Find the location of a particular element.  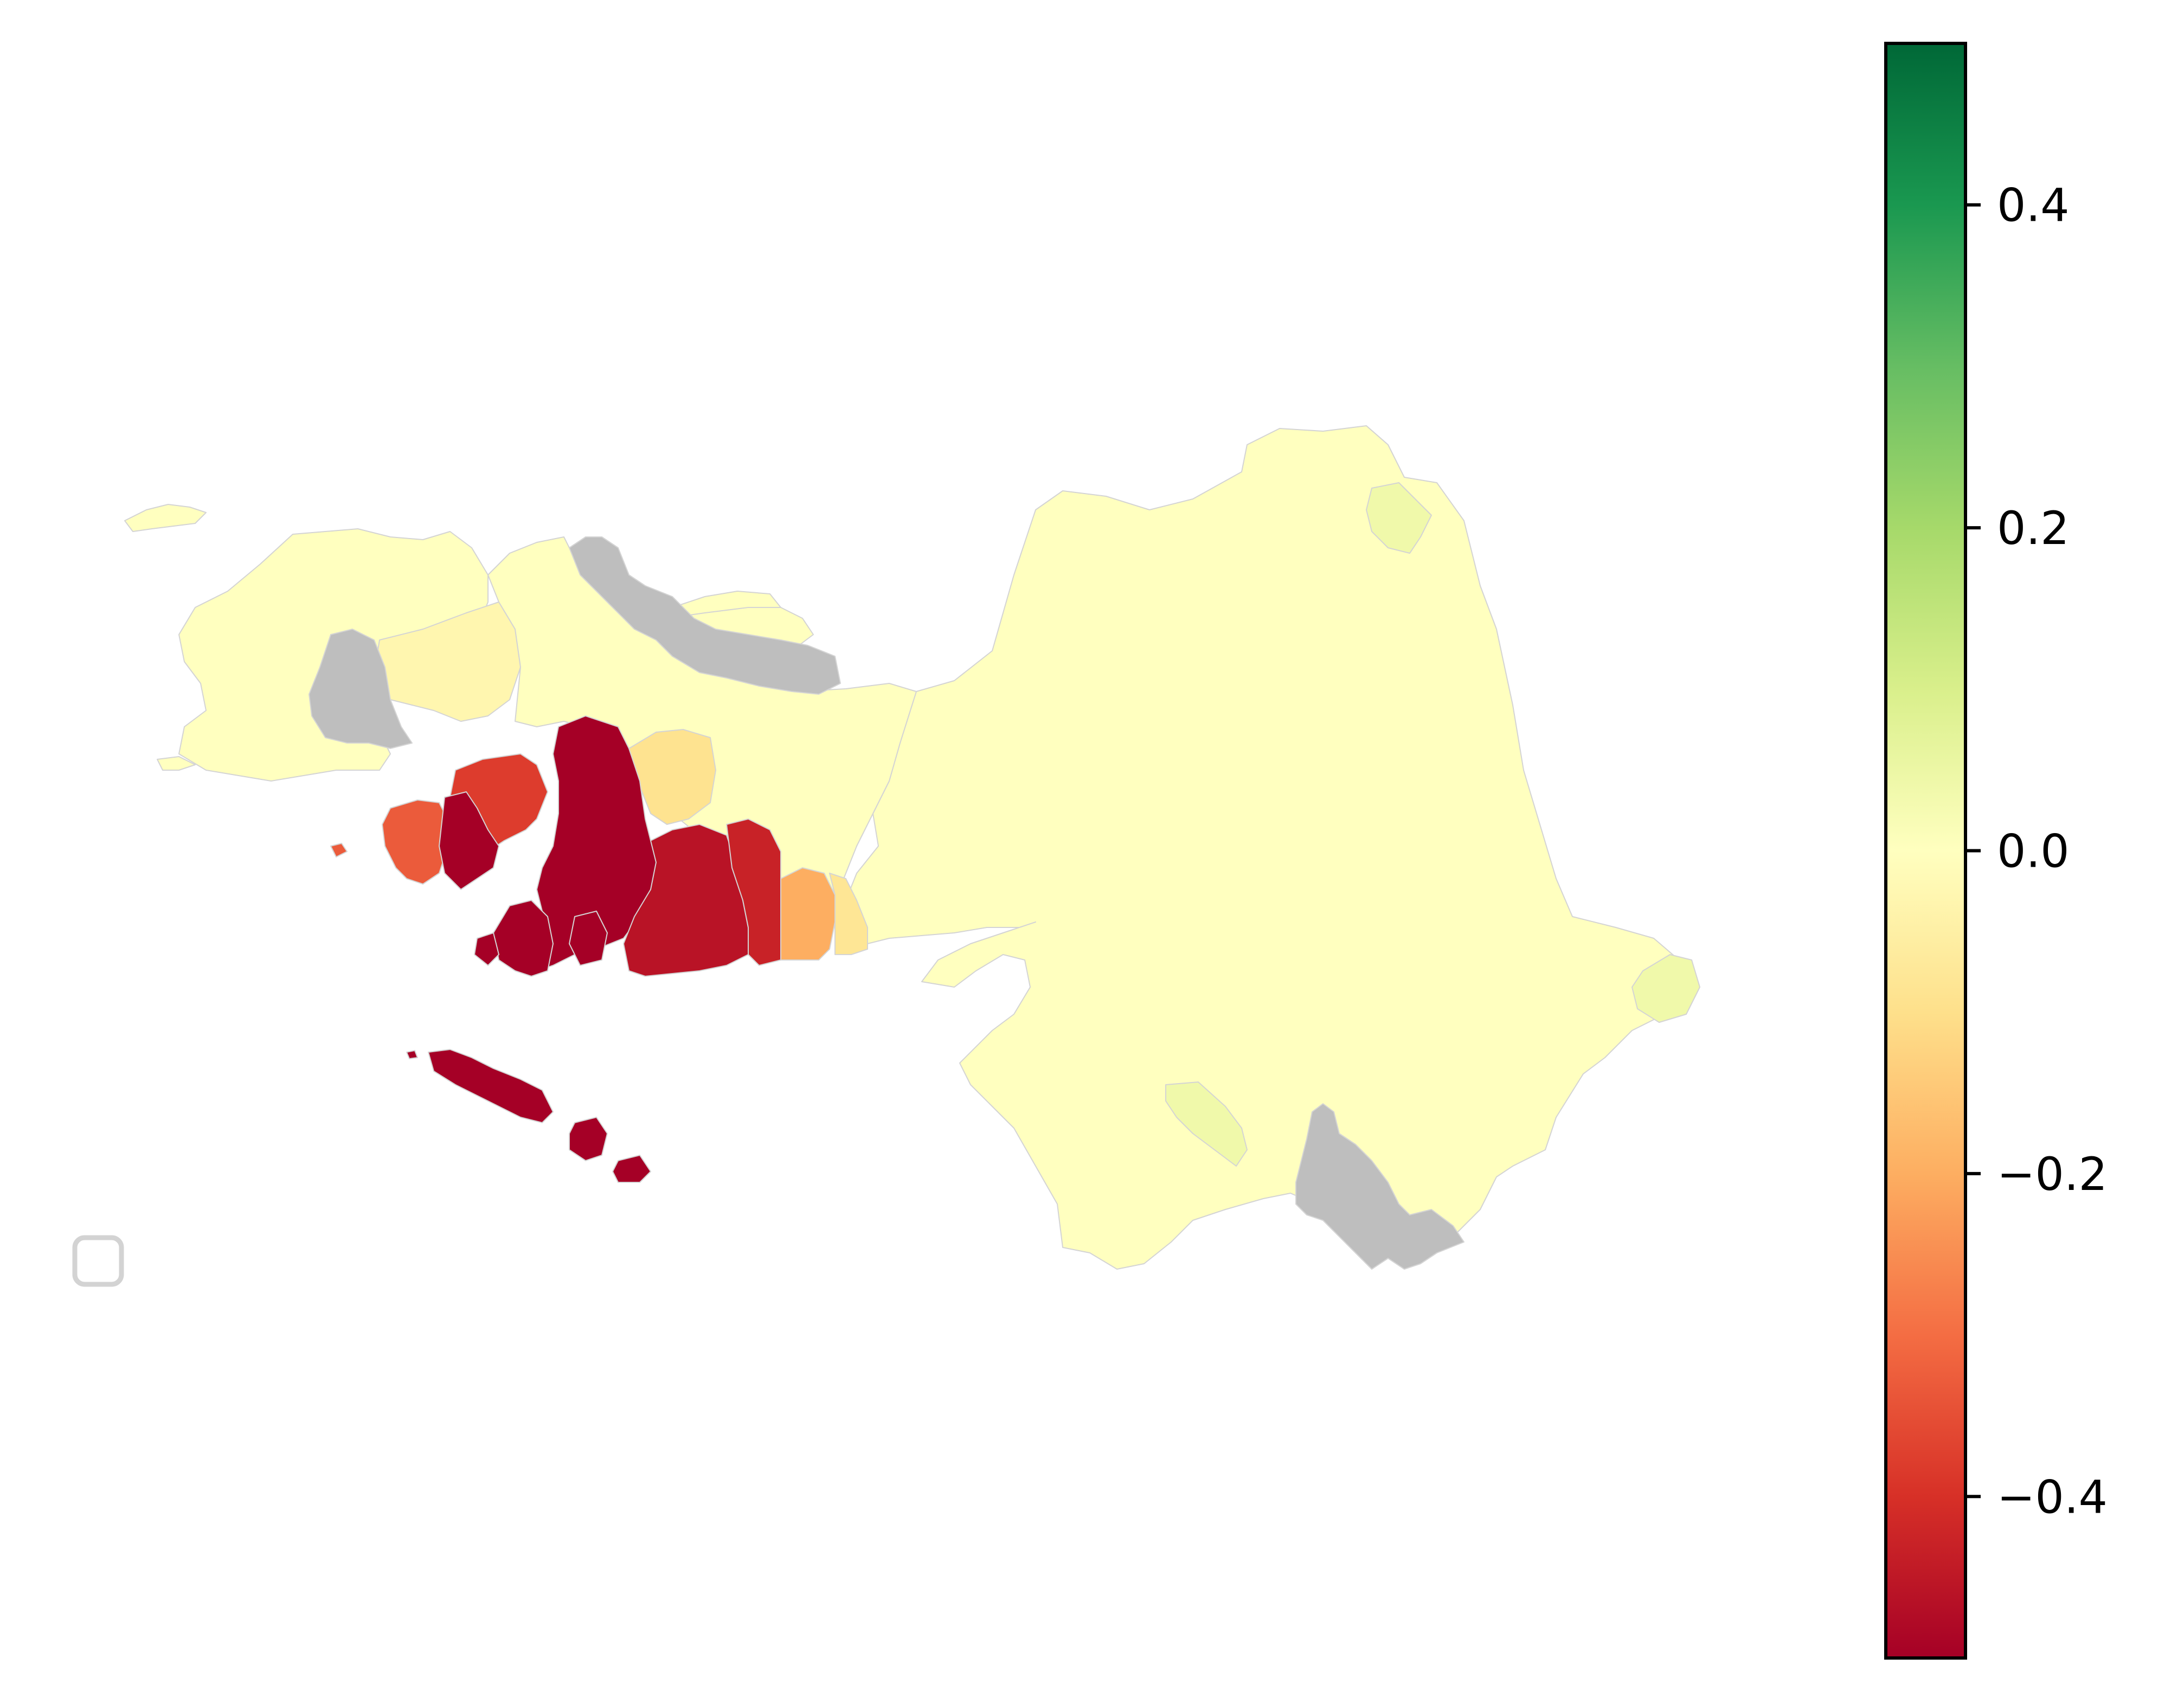

colorbar-ticks: 0.4 0.2 0.0 −0.2 −0.4 is located at coordinates (2037, 851).